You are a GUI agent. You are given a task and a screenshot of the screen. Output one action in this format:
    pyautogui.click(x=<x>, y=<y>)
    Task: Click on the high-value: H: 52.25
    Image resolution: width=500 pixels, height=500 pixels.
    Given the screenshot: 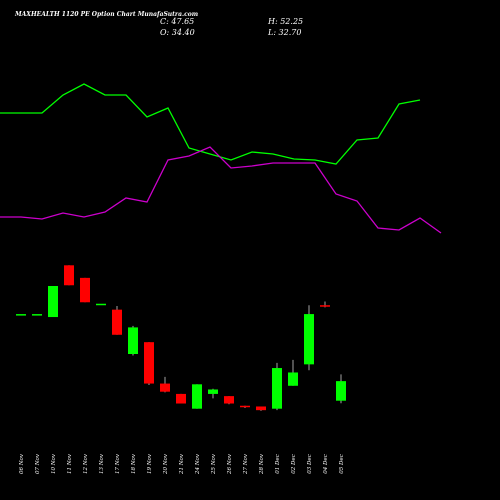 What is the action you would take?
    pyautogui.click(x=286, y=21)
    